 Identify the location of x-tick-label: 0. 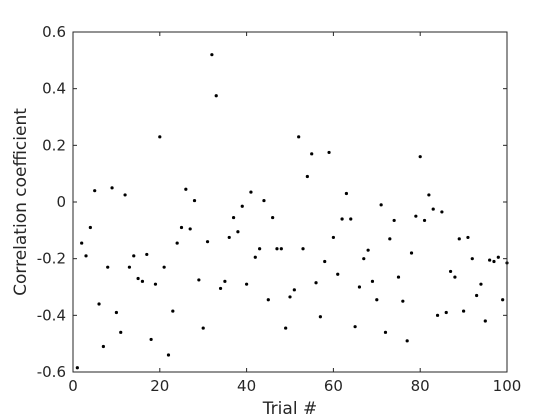
(73, 386).